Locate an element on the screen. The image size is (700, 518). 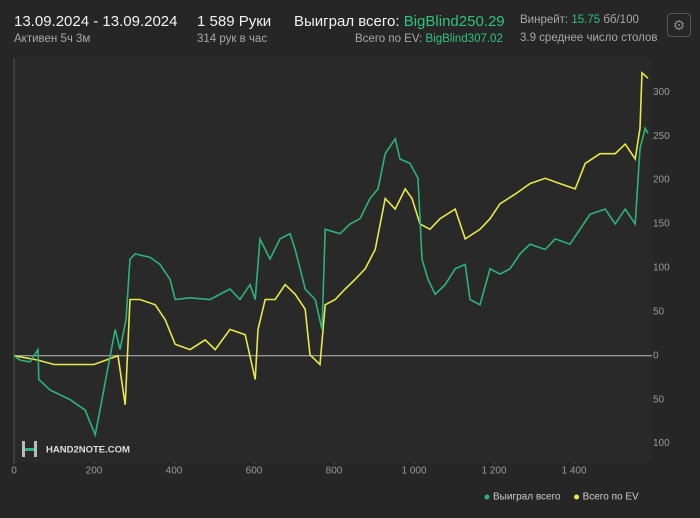
y-tick-label: 300 is located at coordinates (661, 92).